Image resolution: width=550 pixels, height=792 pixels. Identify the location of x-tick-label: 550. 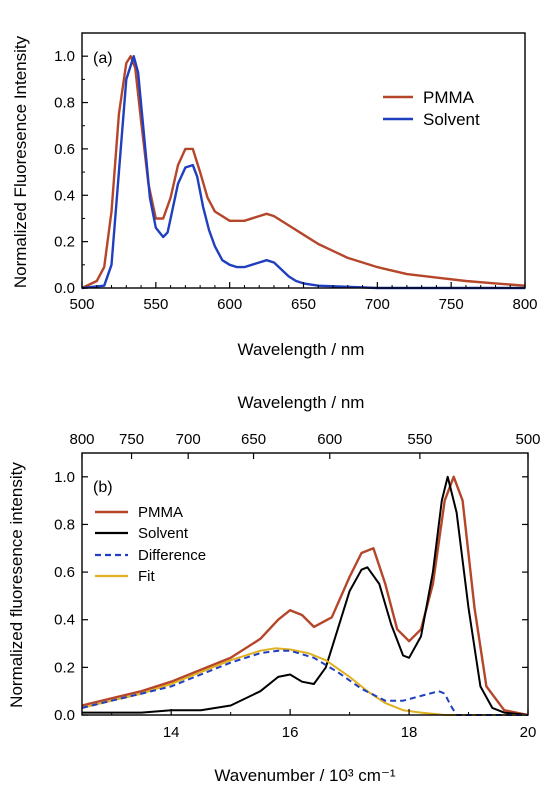
(155, 304).